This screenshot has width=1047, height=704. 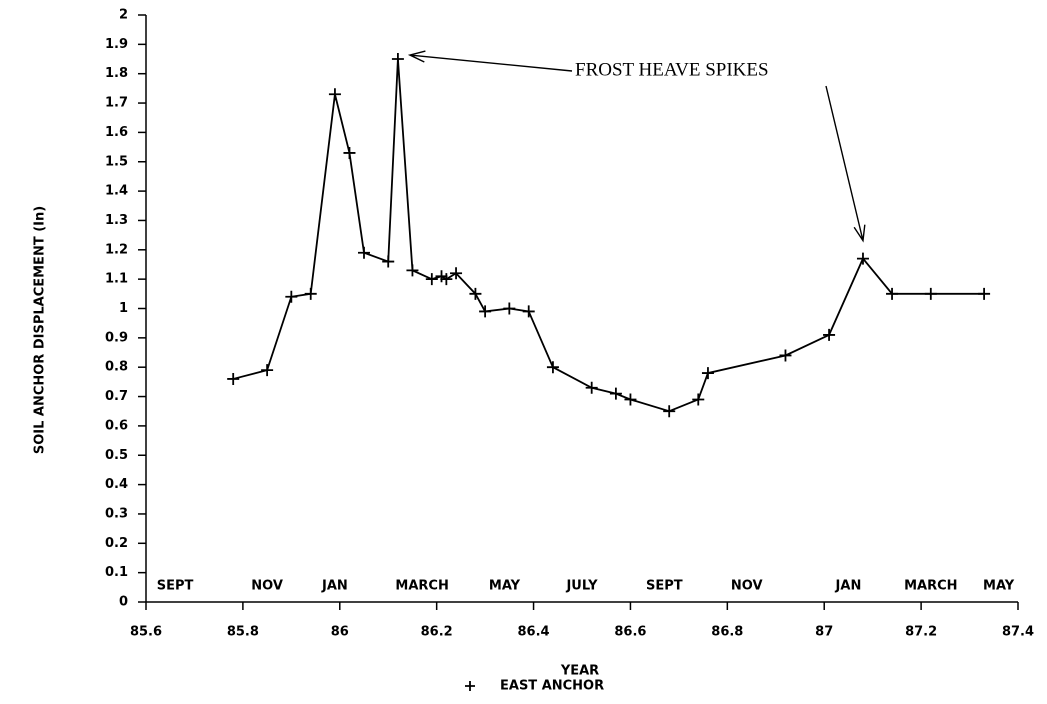 What do you see at coordinates (340, 632) in the screenshot?
I see `x-tick-label: 86` at bounding box center [340, 632].